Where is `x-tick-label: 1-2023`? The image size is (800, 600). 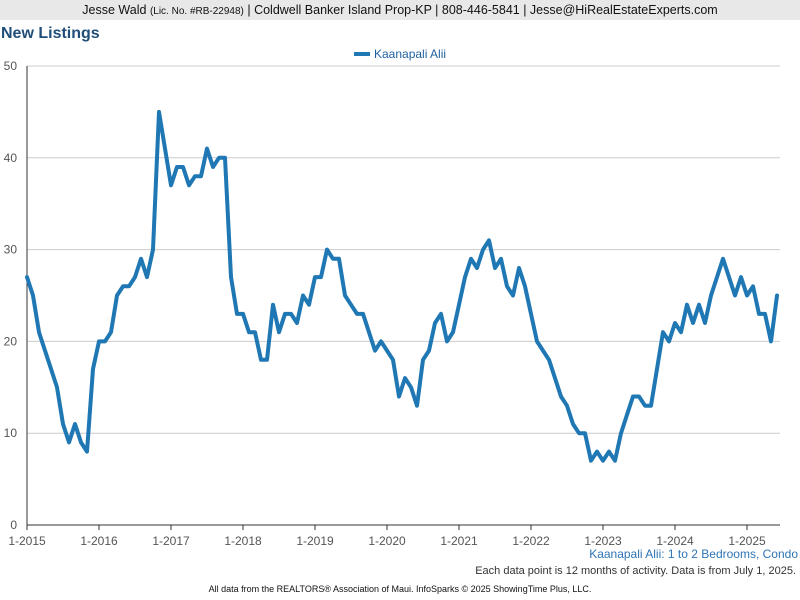
x-tick-label: 1-2023 is located at coordinates (603, 541).